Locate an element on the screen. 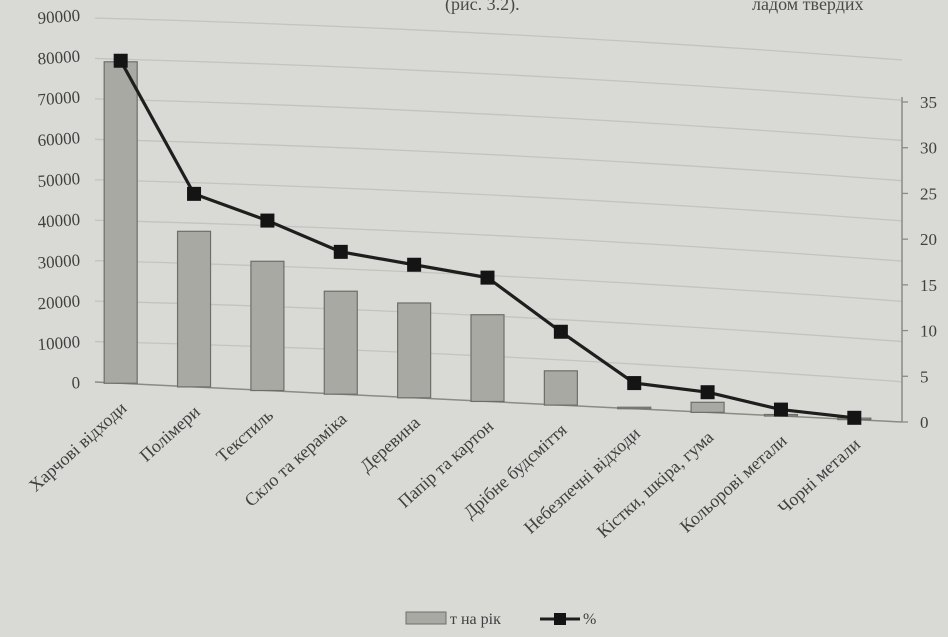 This screenshot has width=948, height=637. y-left-tick-9: 90000 is located at coordinates (59, 17).